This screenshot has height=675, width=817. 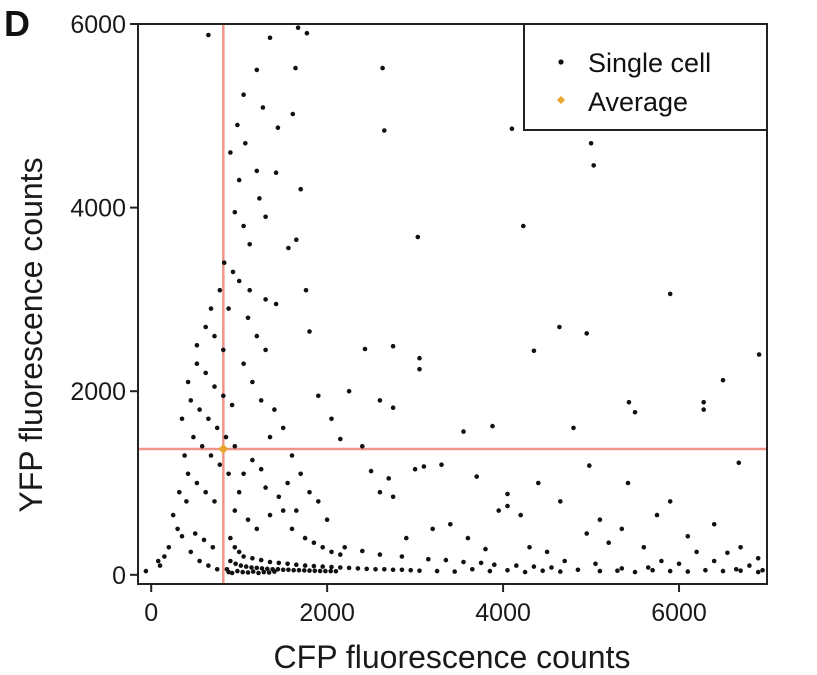 I want to click on y-tick-label: 4000, so click(x=98, y=209).